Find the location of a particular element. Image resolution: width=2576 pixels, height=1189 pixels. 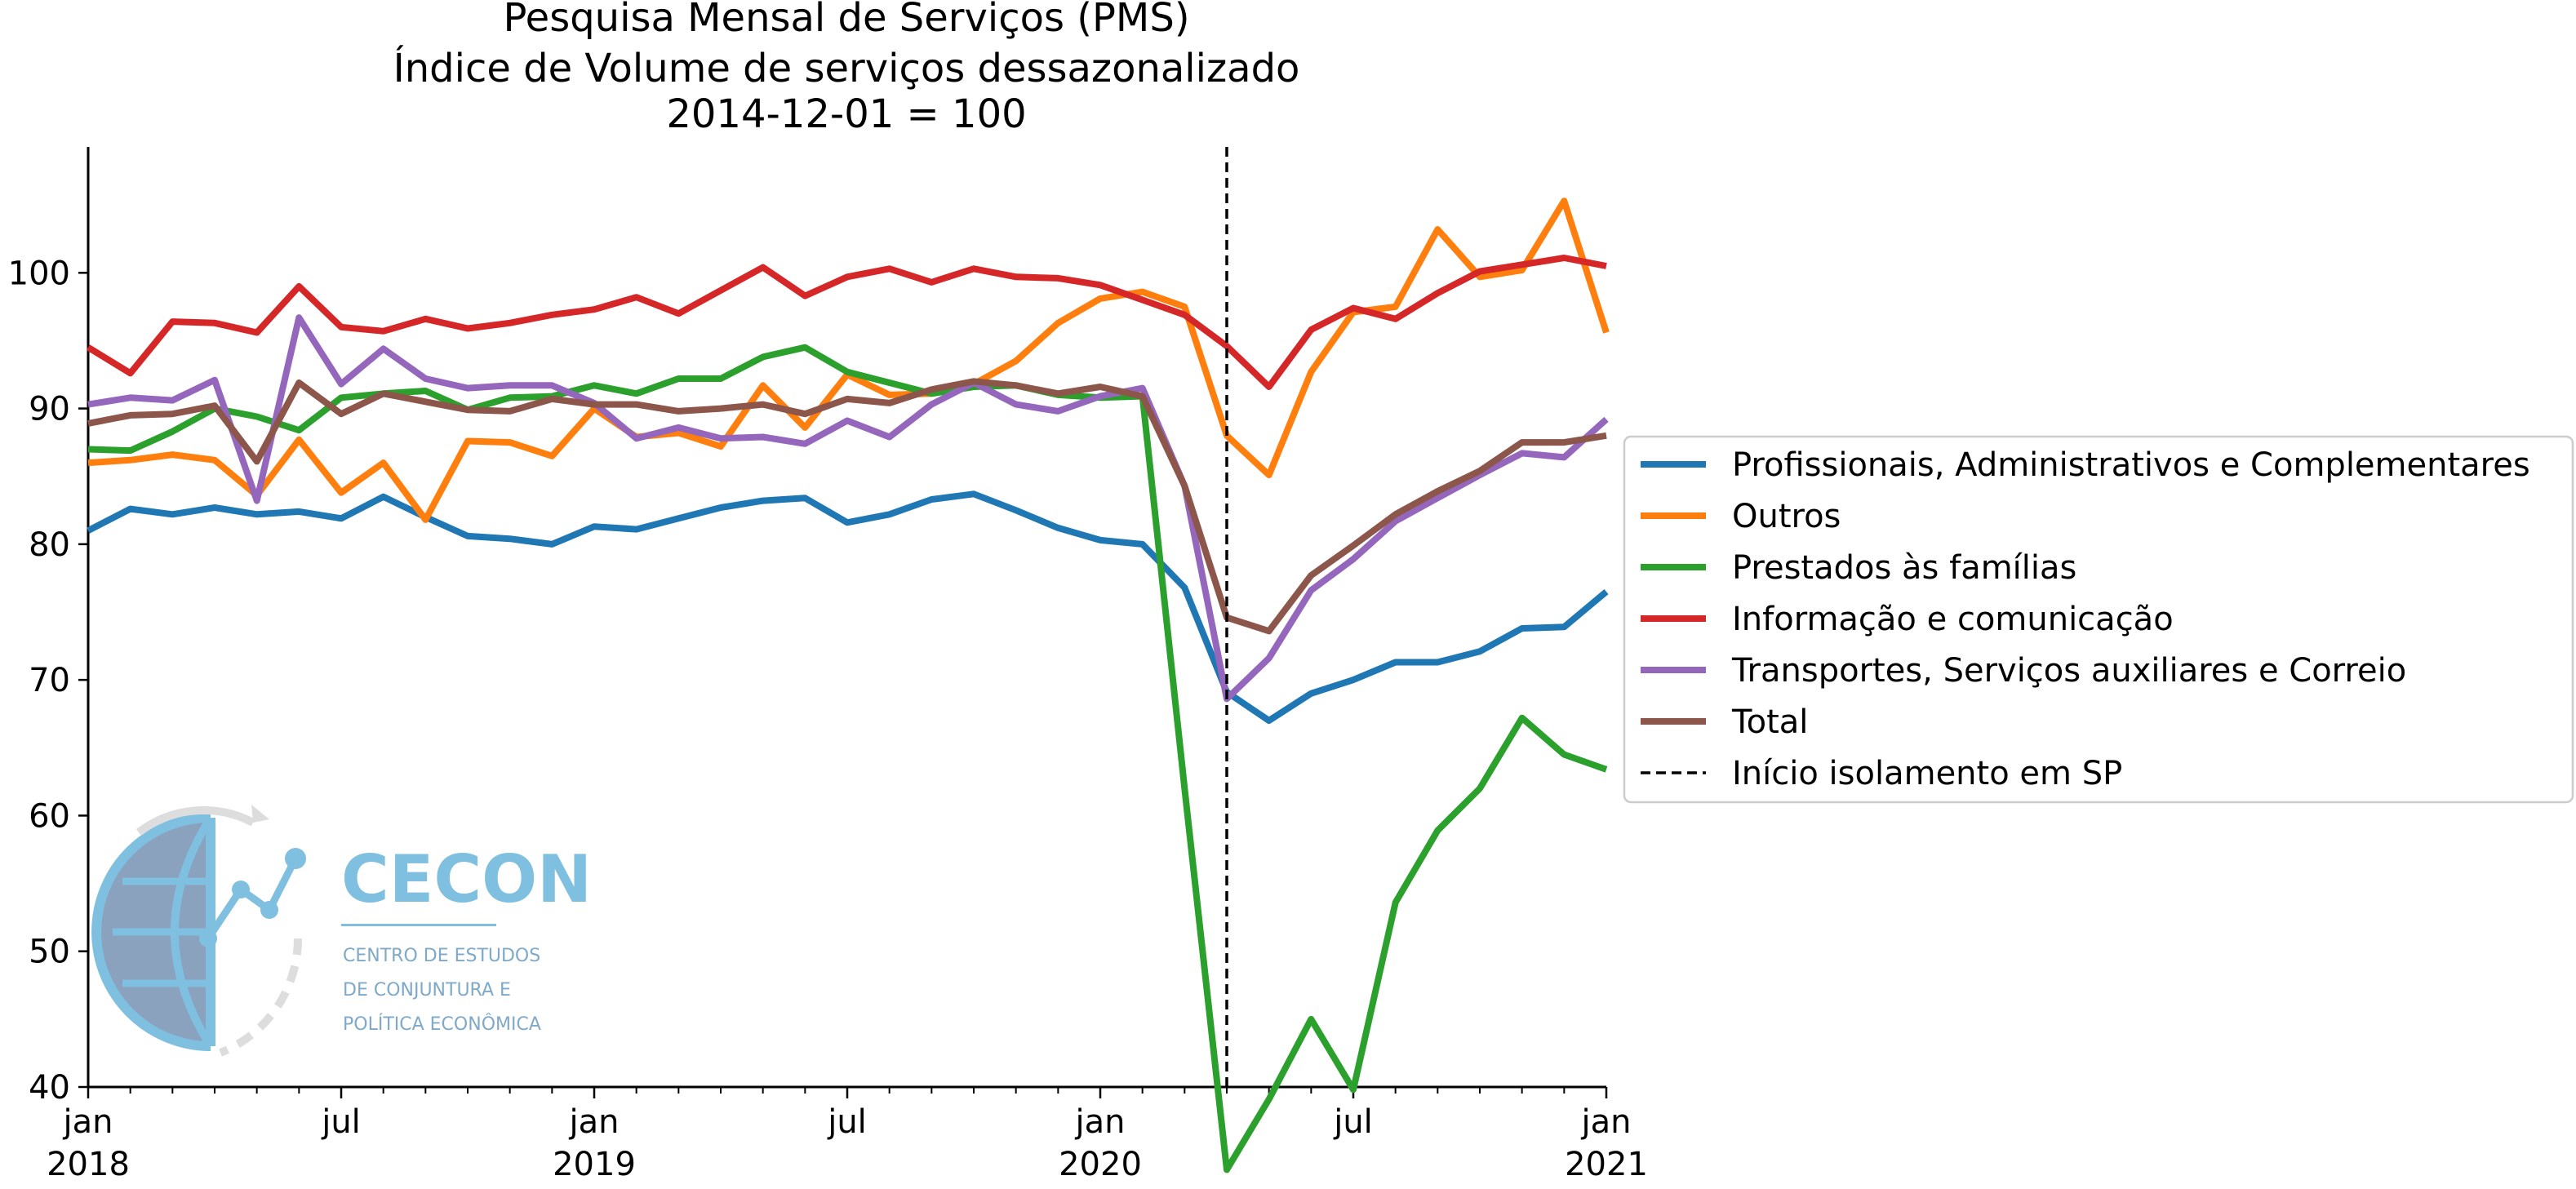

logo-line-1: CENTRO DE ESTUDOS is located at coordinates (441, 956).